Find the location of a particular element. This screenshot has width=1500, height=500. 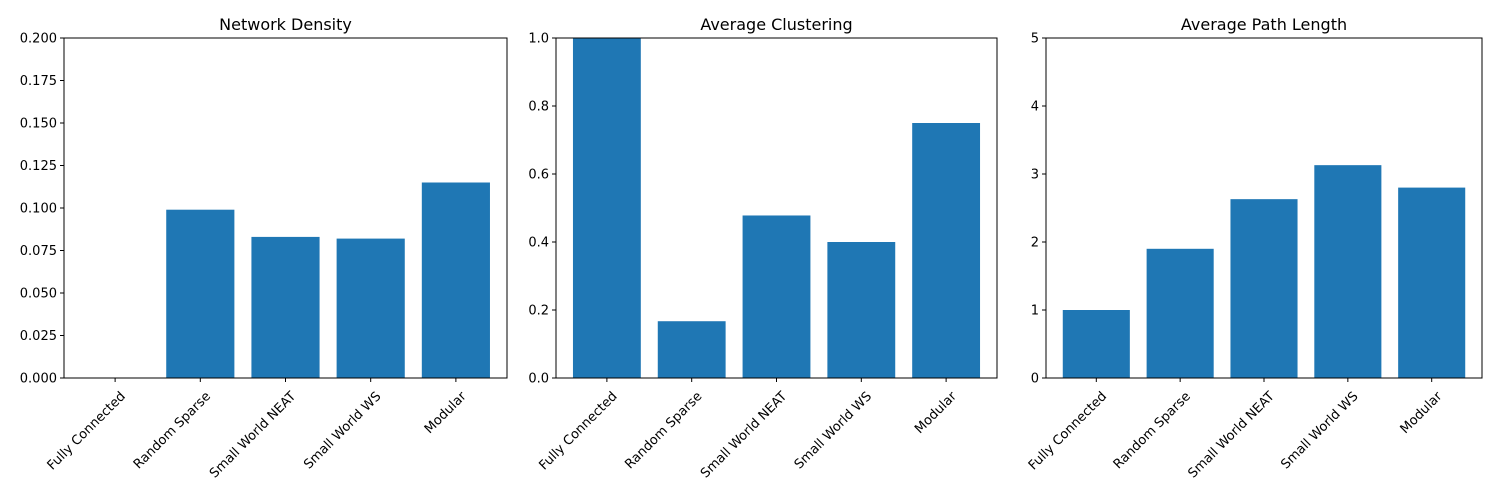

chart-title: Average Clustering is located at coordinates (776, 24).